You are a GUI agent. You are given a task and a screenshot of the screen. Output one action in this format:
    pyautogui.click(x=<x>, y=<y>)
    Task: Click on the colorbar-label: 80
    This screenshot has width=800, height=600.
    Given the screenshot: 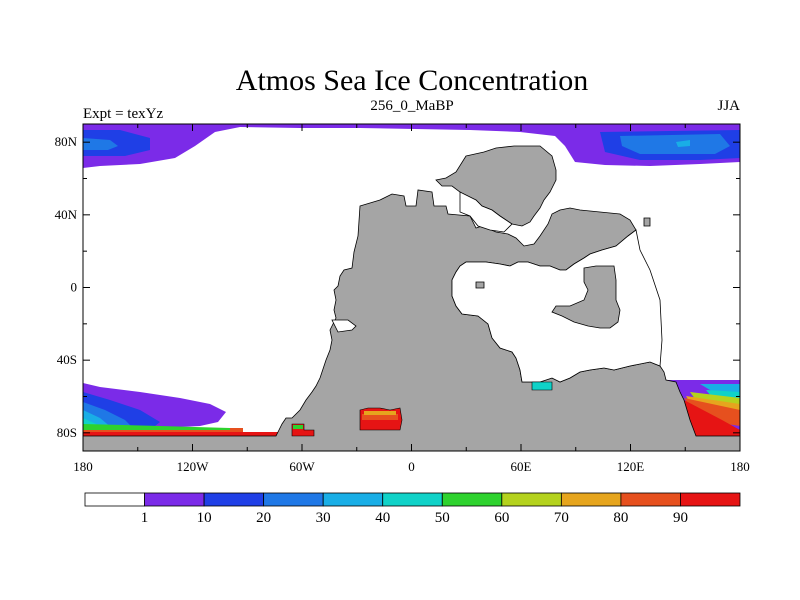 What is the action you would take?
    pyautogui.click(x=620, y=518)
    